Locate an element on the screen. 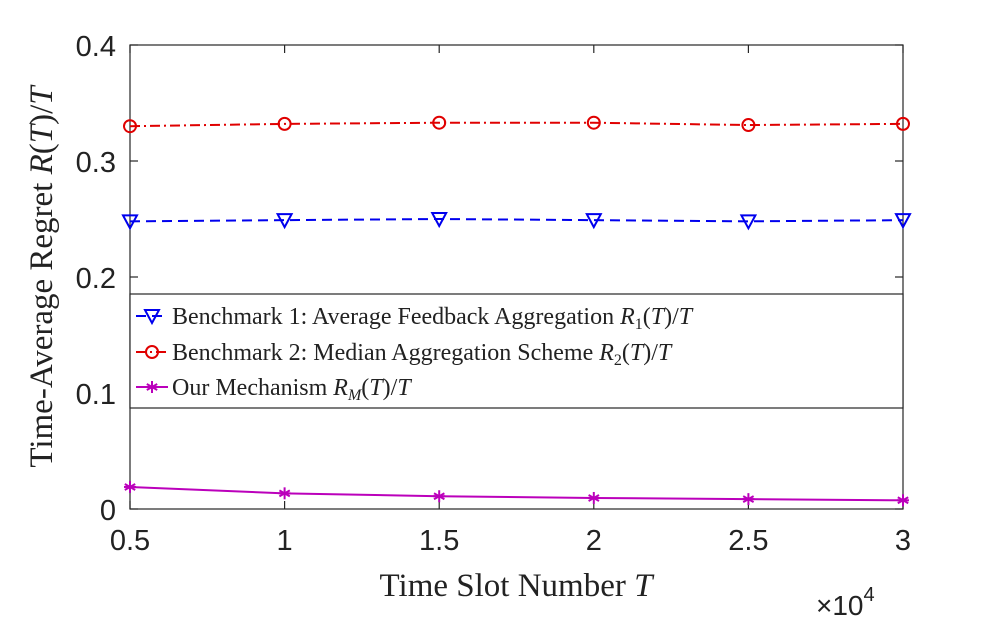 The image size is (997, 628). y-tick-label-0-3: 0.3 is located at coordinates (96, 163).